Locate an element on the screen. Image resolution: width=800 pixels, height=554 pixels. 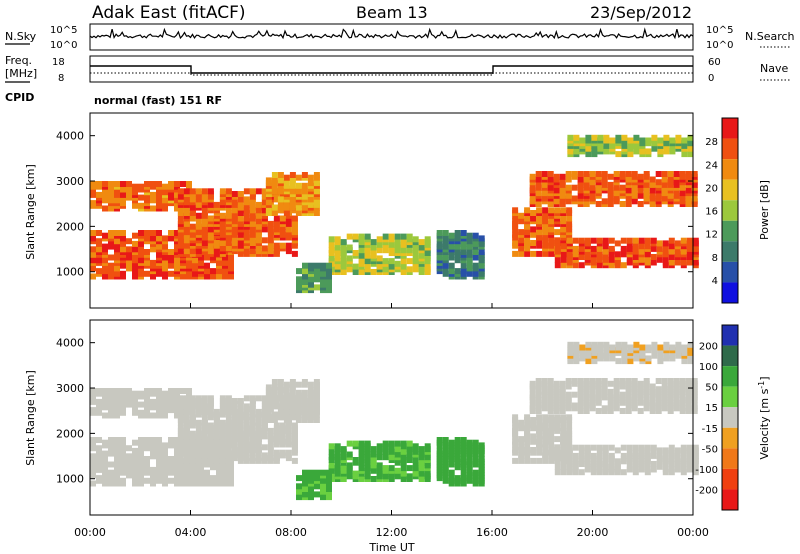
velocity-ylabel: Slant Range [km] is located at coordinates (30, 418).